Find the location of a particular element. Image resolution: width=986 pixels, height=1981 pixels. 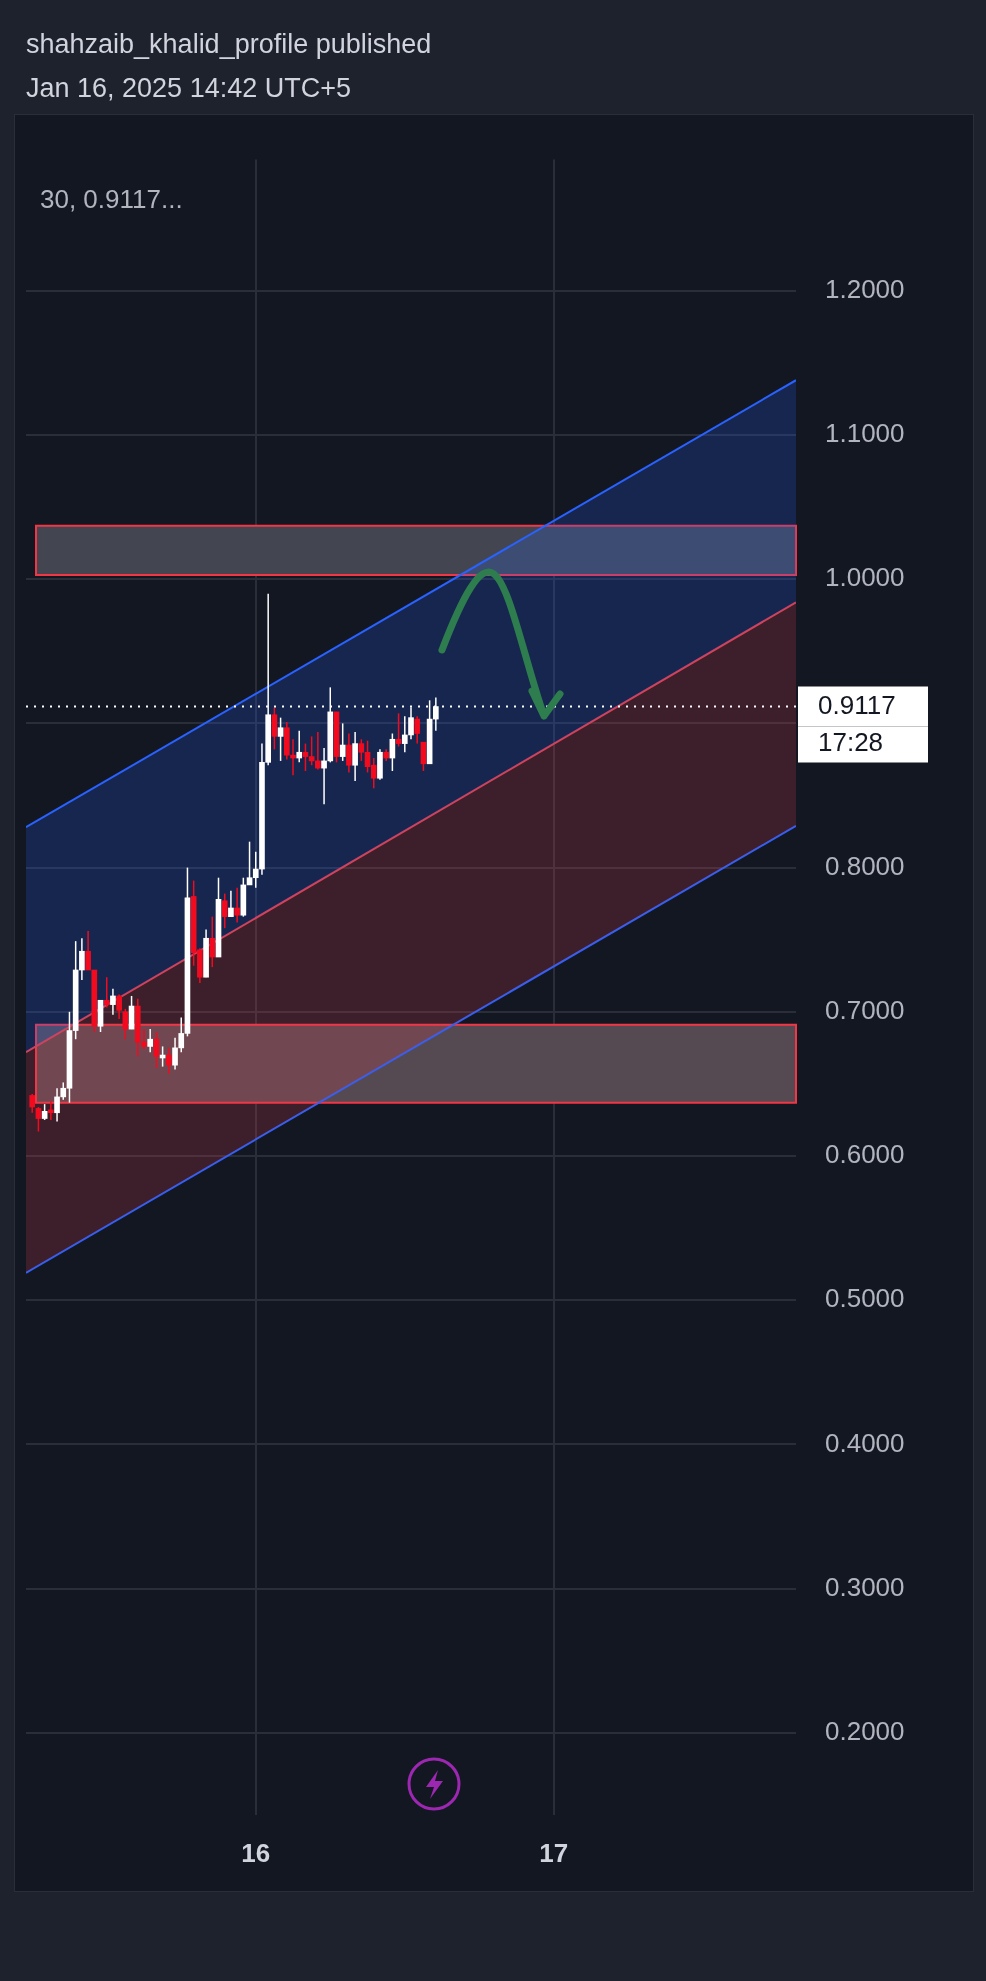

ref-line-label: 0.9117 is located at coordinates (857, 704).